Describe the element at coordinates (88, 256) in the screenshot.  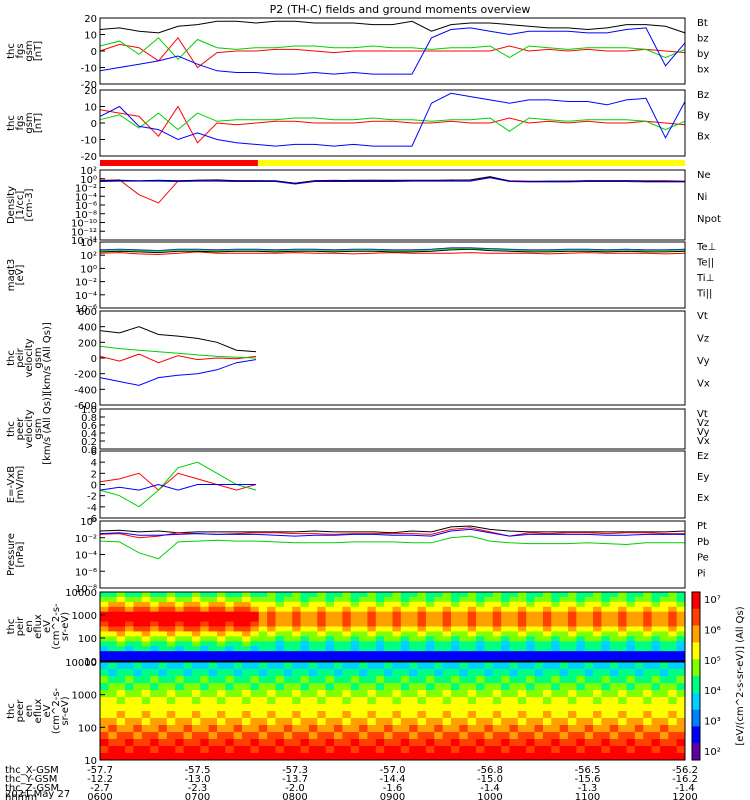
I see `y-tick-label: 10²` at that location.